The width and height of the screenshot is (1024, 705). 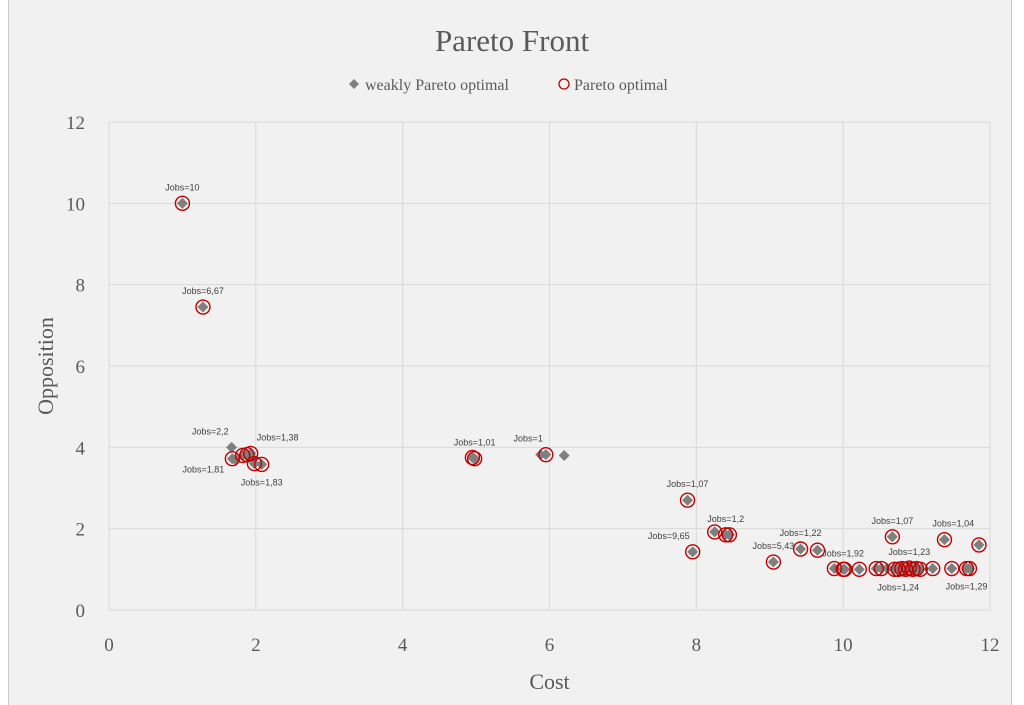 What do you see at coordinates (437, 85) in the screenshot?
I see `legend-label-weakly-pareto: weakly Pareto optimal` at bounding box center [437, 85].